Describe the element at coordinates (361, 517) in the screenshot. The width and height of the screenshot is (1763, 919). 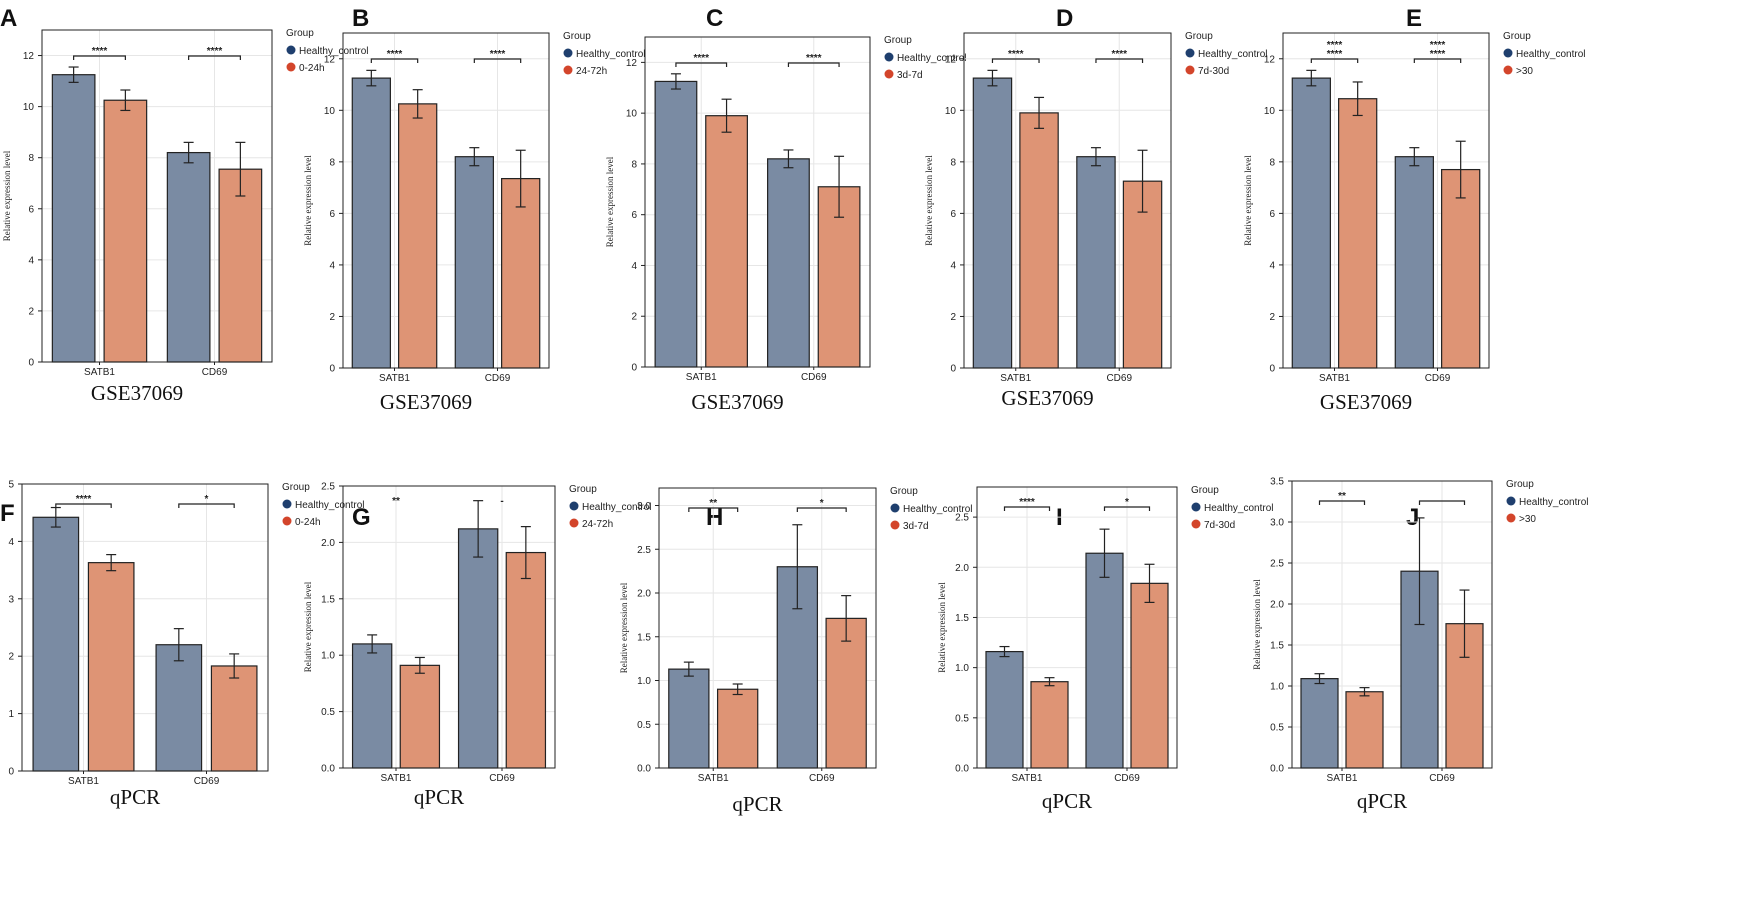
I see `panel-letter: G` at that location.